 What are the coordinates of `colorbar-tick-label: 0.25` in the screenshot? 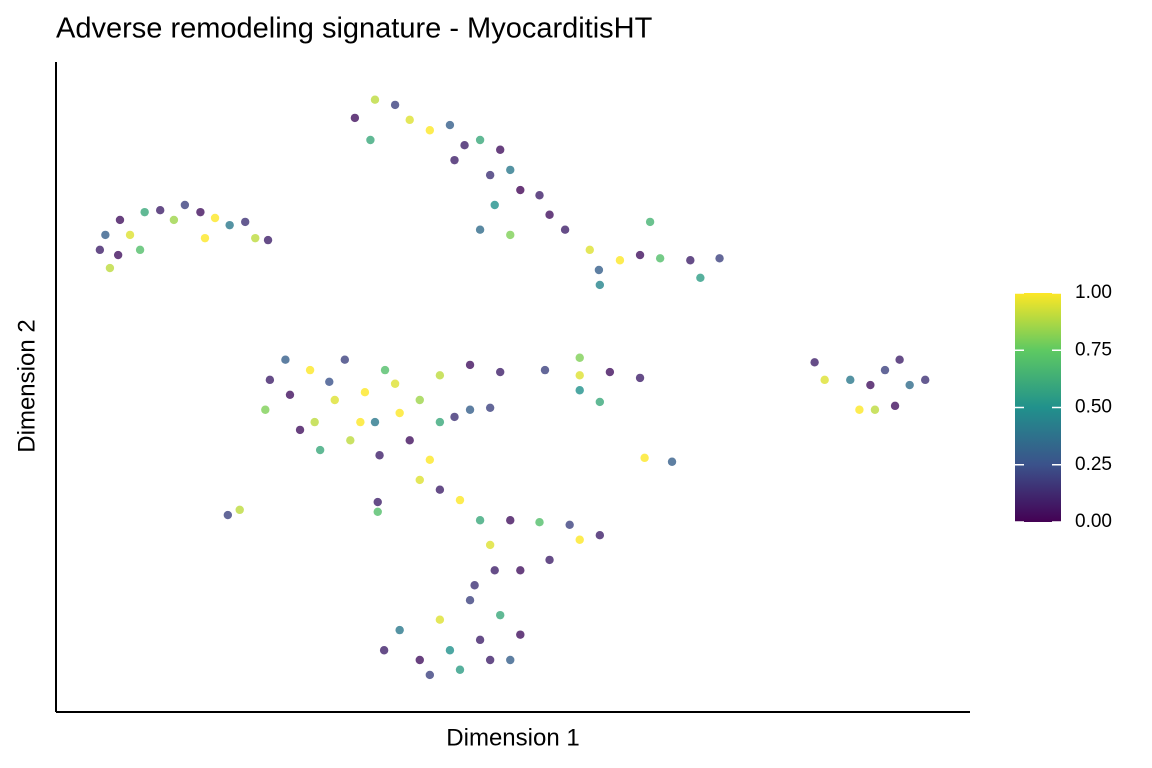 It's located at (1093, 464).